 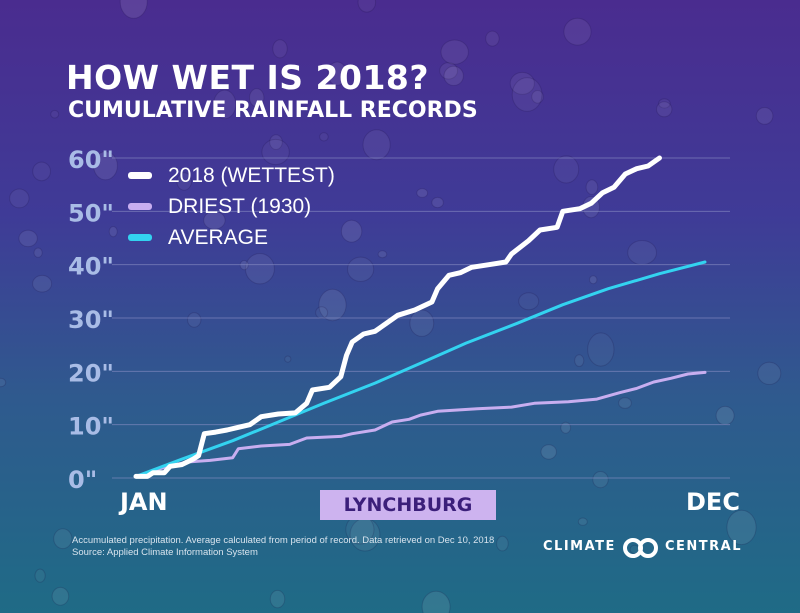 What do you see at coordinates (713, 502) in the screenshot?
I see `x-tick-label-dec: DEC` at bounding box center [713, 502].